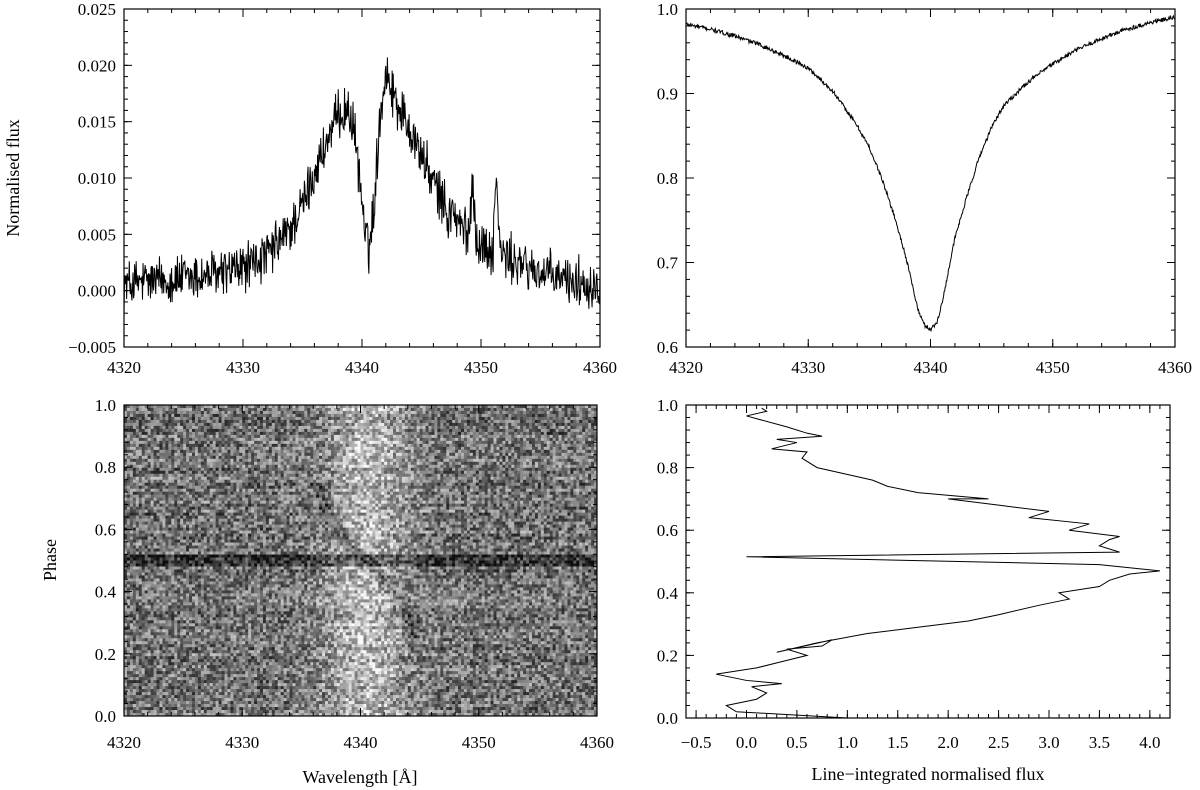 The width and height of the screenshot is (1200, 790). I want to click on top-right-y-tick-label: 0.9, so click(667, 94).